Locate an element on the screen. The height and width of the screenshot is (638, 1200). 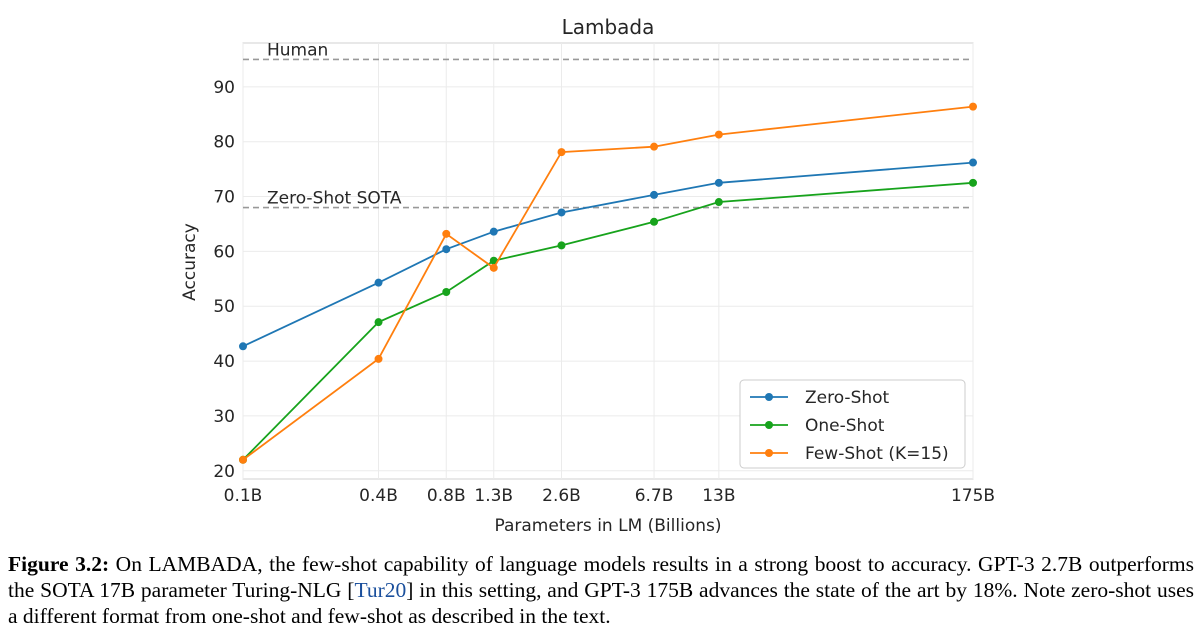
reference-line-label: Zero-Shot SOTA is located at coordinates (334, 199).